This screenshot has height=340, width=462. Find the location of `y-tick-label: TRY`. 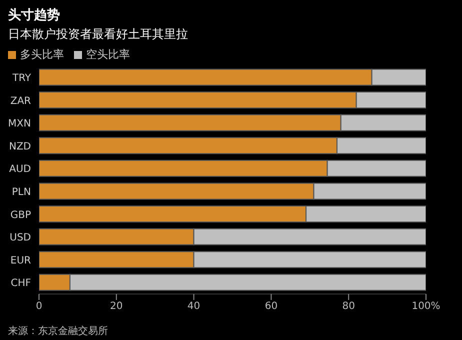

y-tick-label: TRY is located at coordinates (21, 78).